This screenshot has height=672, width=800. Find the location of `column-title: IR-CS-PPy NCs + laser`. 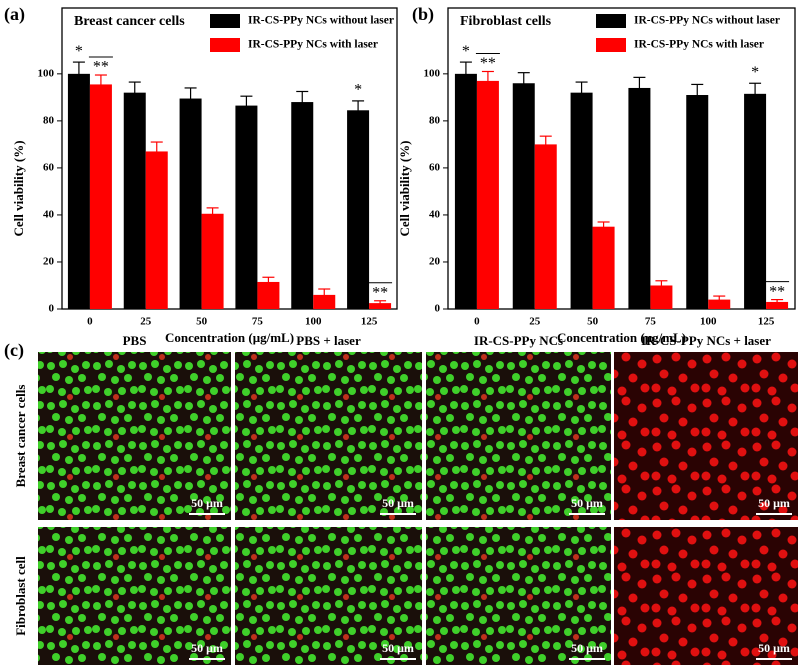

column-title: IR-CS-PPy NCs + laser is located at coordinates (706, 340).